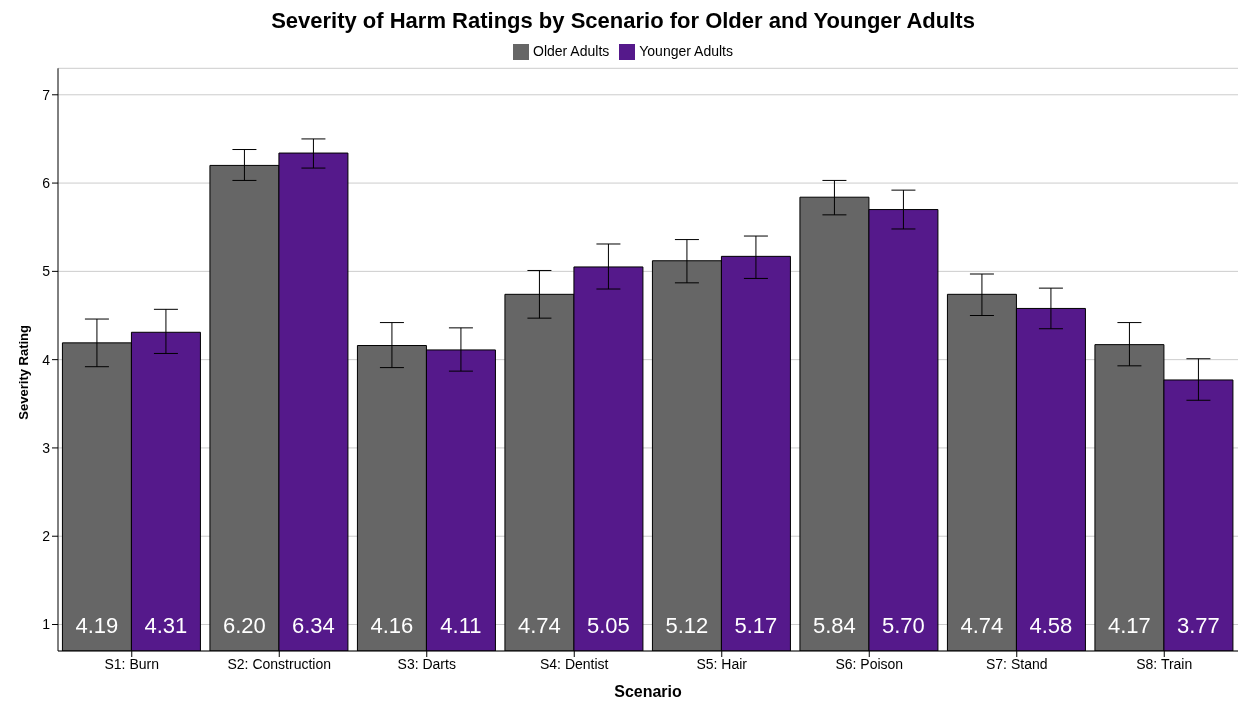 Image resolution: width=1246 pixels, height=723 pixels. What do you see at coordinates (687, 625) in the screenshot?
I see `data-label: 5.12` at bounding box center [687, 625].